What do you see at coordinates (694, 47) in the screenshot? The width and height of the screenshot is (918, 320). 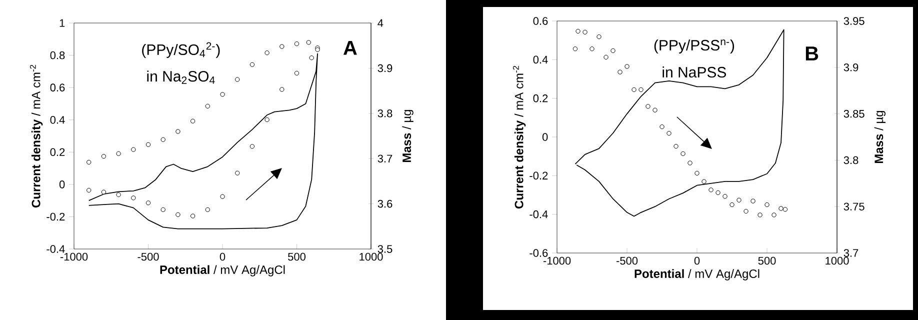 I see `annotation: (PPy/PSS$^{n-}$)` at bounding box center [694, 47].